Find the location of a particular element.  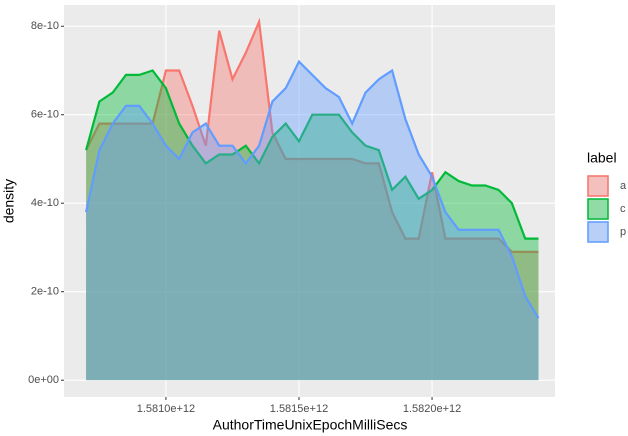

x-axis-title: AuthorTimeUnixEpochMilliSecs is located at coordinates (310, 425).